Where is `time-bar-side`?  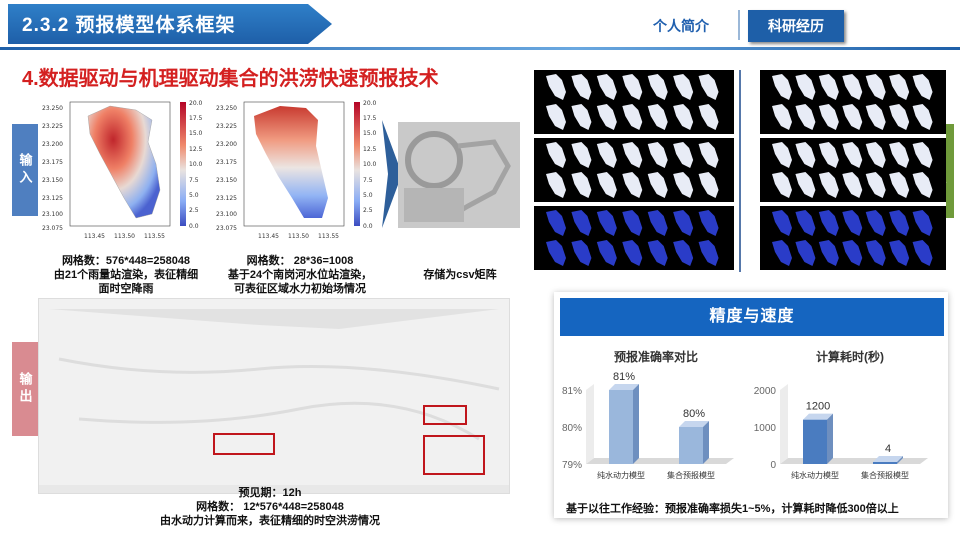 time-bar-side is located at coordinates (900, 460).